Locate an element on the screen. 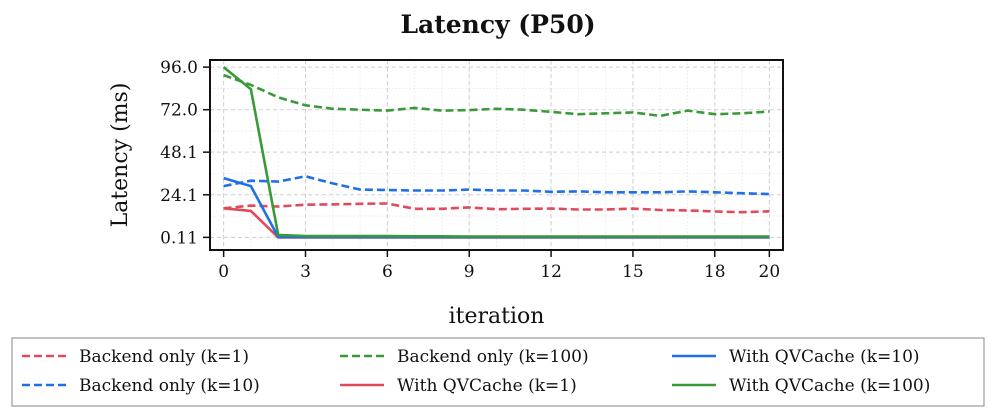  legend-label-with-qvcache-k-10: With QVCache (k=10) is located at coordinates (824, 357).